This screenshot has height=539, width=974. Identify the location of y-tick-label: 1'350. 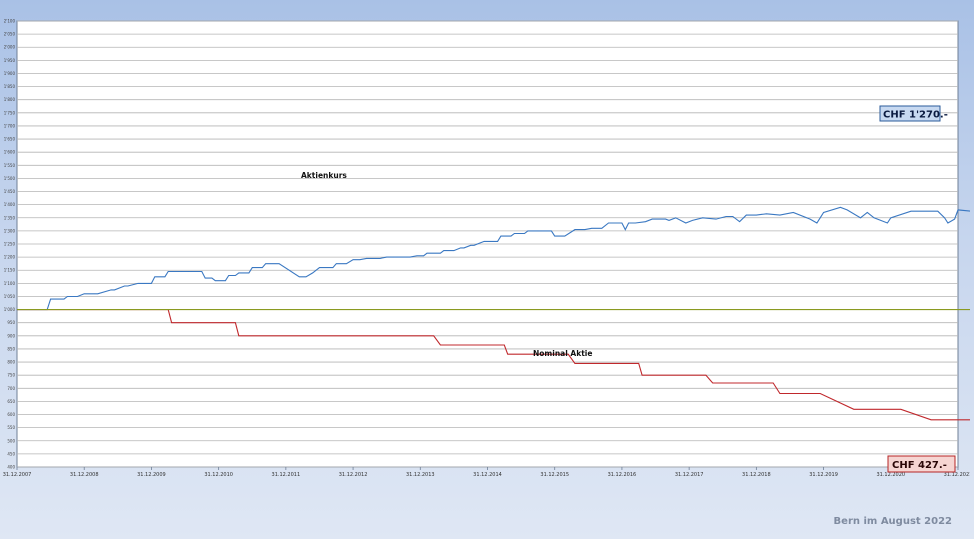
(10, 217).